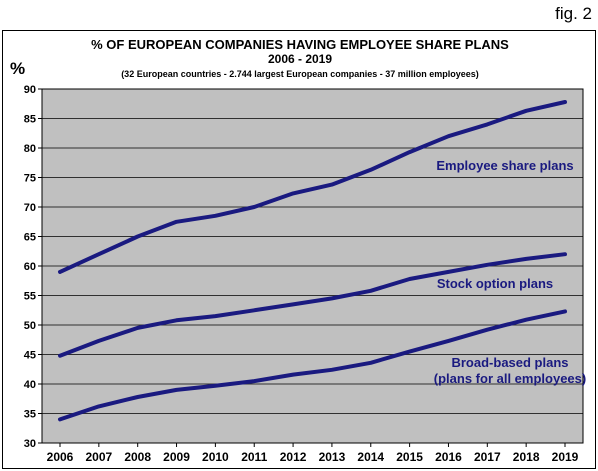 Image resolution: width=598 pixels, height=471 pixels. I want to click on x-tick-label: 2006, so click(60, 457).